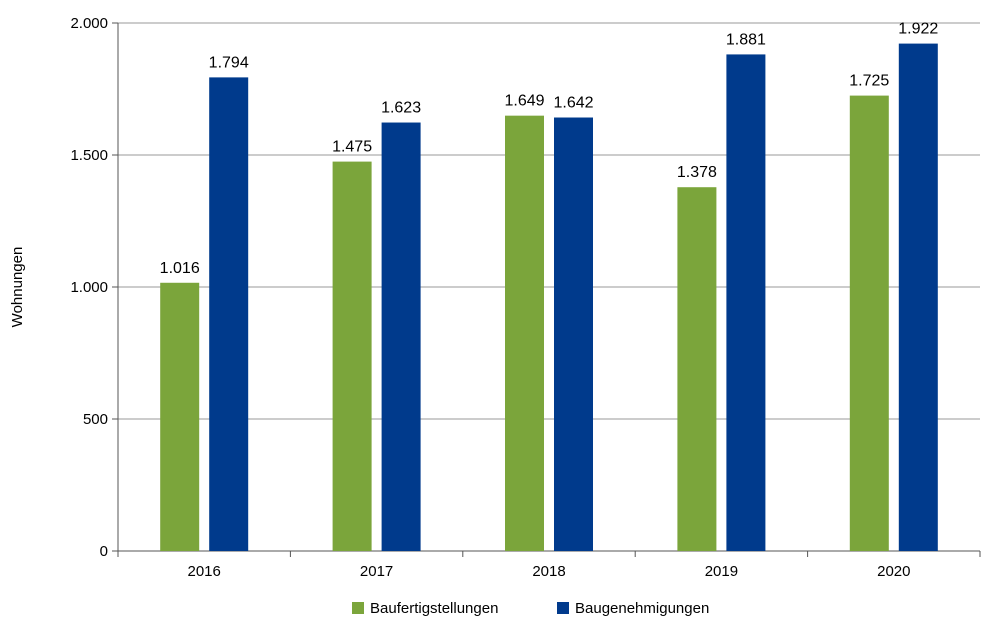 The width and height of the screenshot is (999, 630). Describe the element at coordinates (352, 356) in the screenshot. I see `bar-baufertigstellungen-2017` at that location.